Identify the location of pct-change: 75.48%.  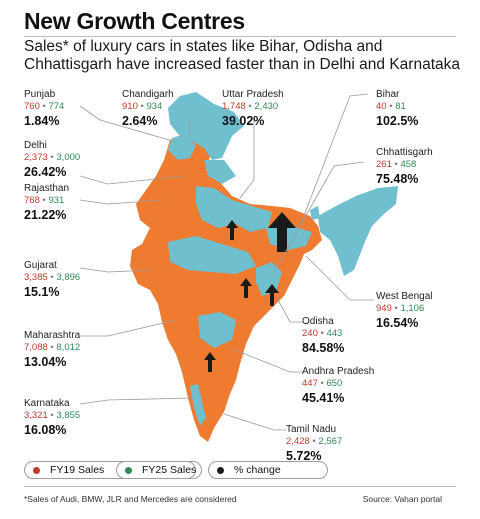
(404, 179).